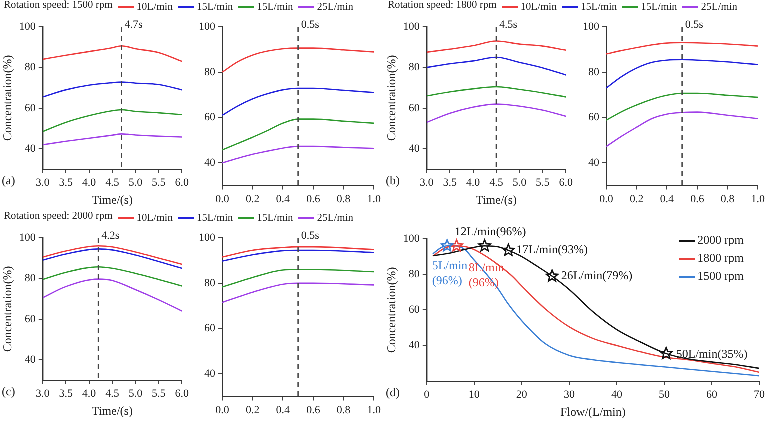  What do you see at coordinates (520, 182) in the screenshot?
I see `x-tick-label: 5.0` at bounding box center [520, 182].